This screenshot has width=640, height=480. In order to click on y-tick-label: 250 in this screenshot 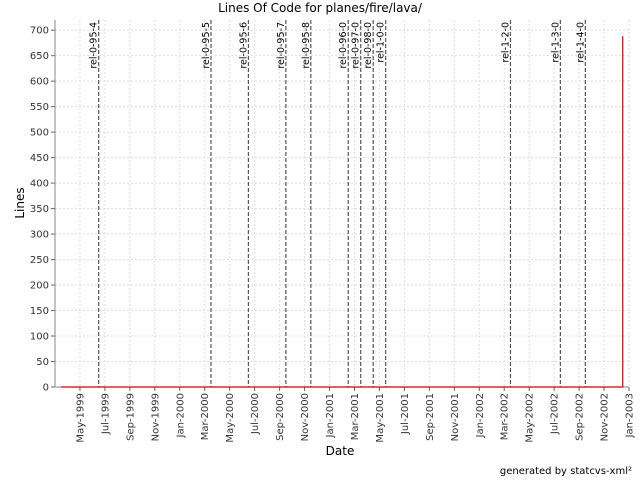, I will do `click(39, 260)`.